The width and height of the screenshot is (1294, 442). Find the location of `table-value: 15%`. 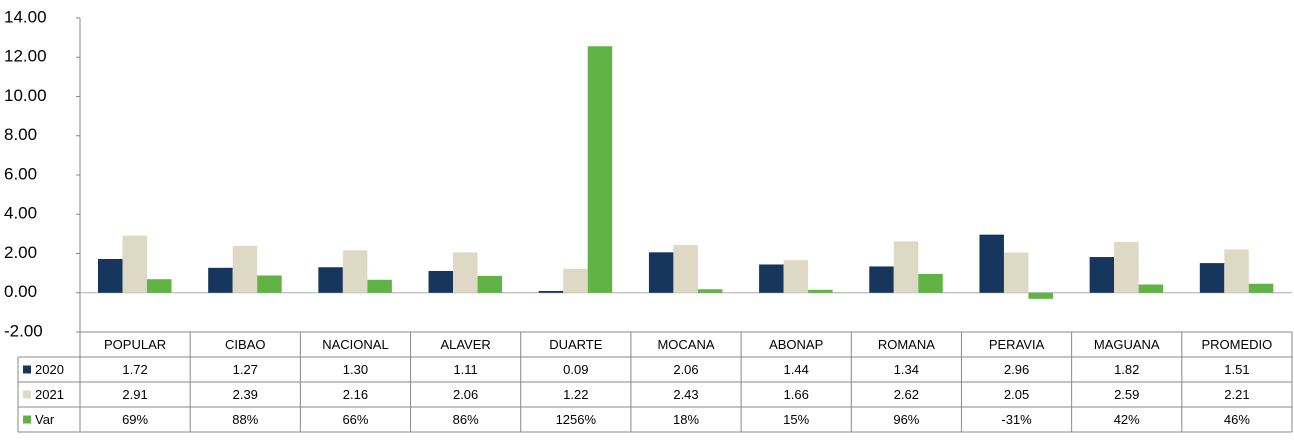

table-value: 15% is located at coordinates (796, 419).